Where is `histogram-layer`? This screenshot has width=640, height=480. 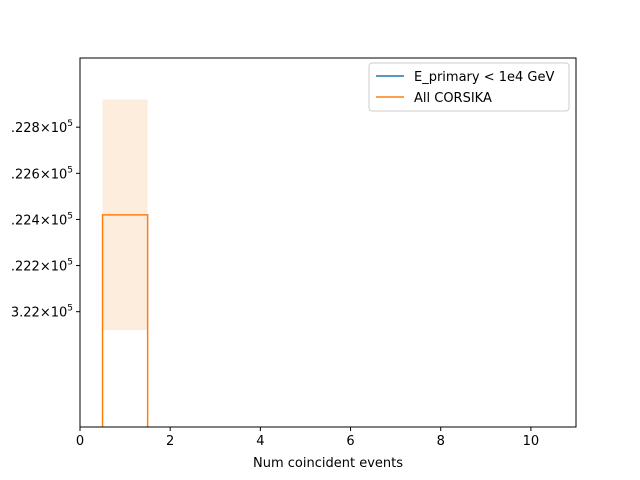 histogram-layer is located at coordinates (125, 320).